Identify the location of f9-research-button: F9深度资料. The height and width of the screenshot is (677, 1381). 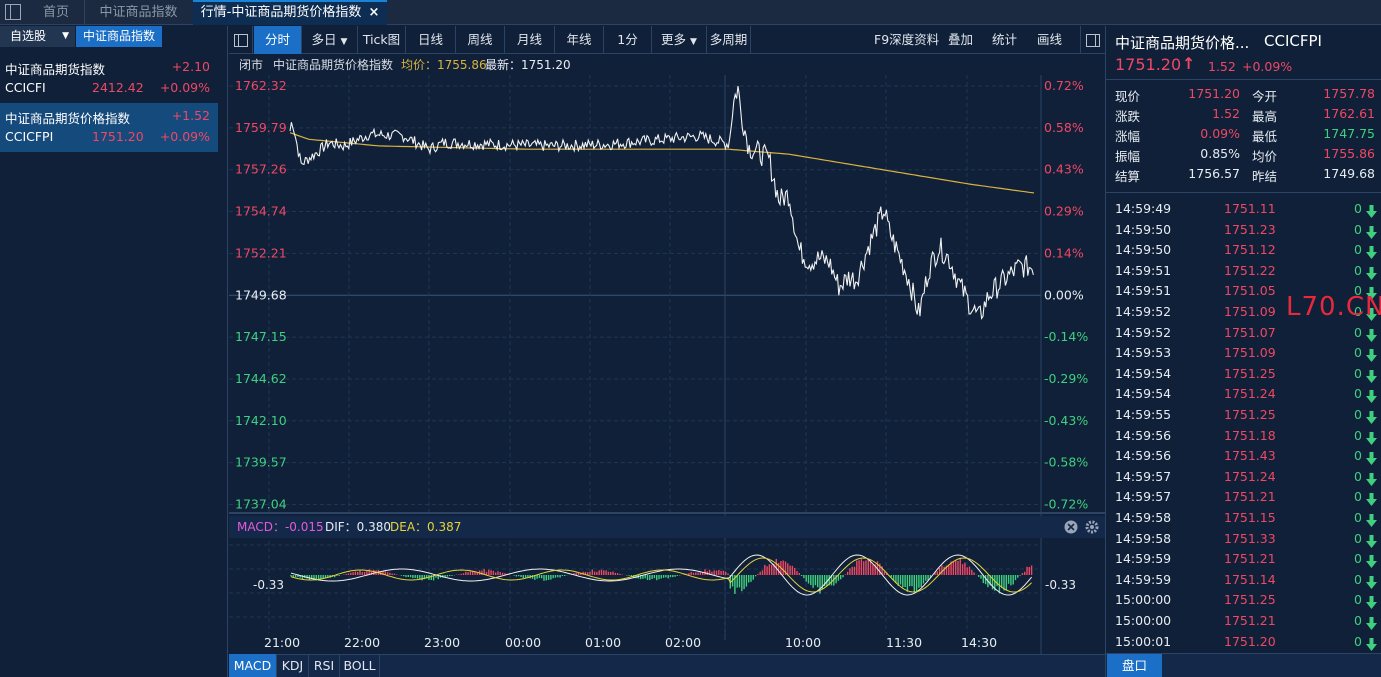
(907, 39).